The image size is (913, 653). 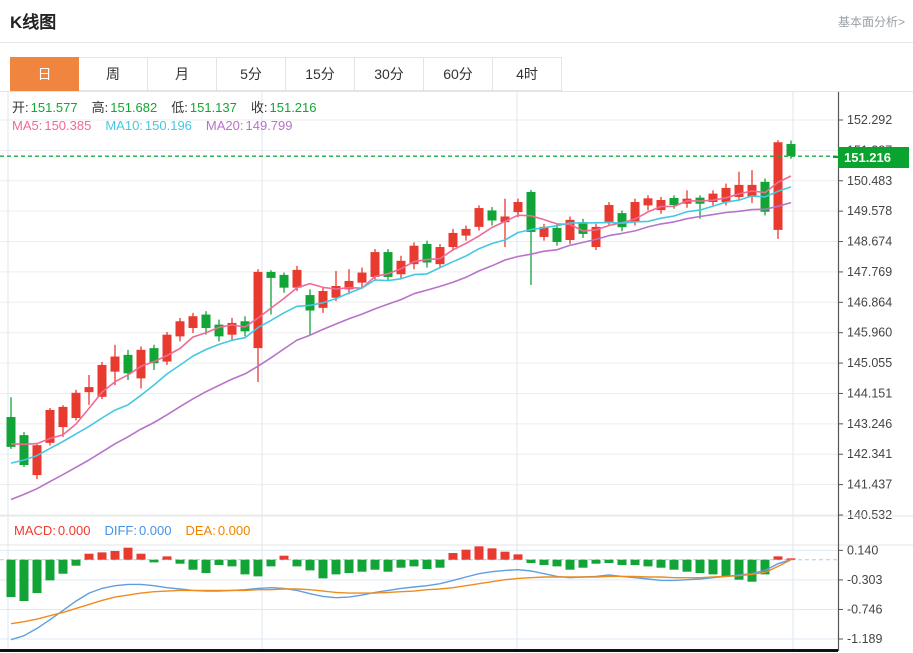 What do you see at coordinates (871, 22) in the screenshot?
I see `fundamental-analysis-link: 基本面分析>` at bounding box center [871, 22].